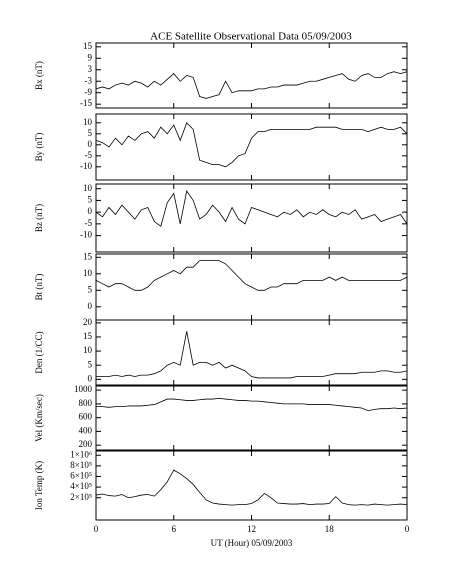 The height and width of the screenshot is (566, 453). Describe the element at coordinates (81, 497) in the screenshot. I see `y-tick-label: 2×10⁵` at that location.